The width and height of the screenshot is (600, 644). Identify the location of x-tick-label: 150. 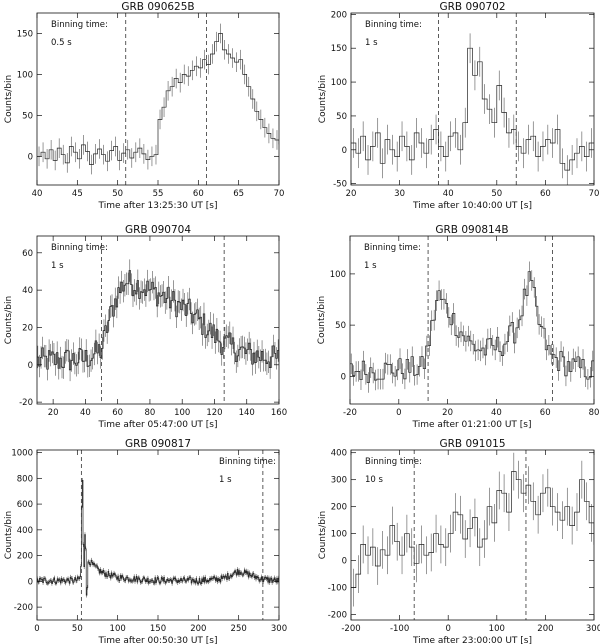
(158, 629).